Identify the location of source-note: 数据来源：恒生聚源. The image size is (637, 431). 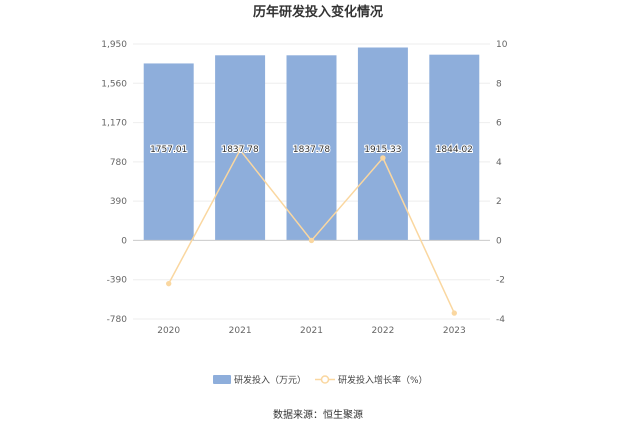
(318, 414).